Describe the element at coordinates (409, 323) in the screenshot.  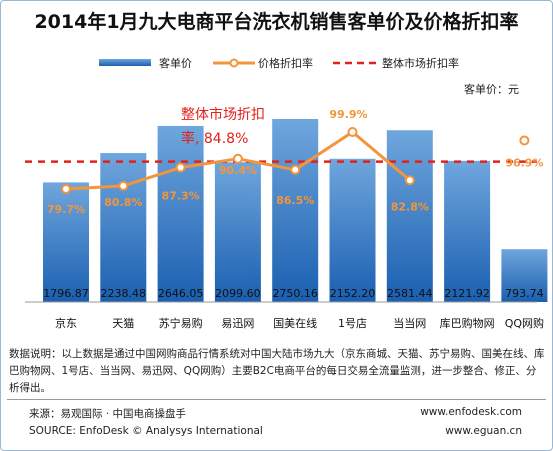
I see `x-tick-label: 当当网` at that location.